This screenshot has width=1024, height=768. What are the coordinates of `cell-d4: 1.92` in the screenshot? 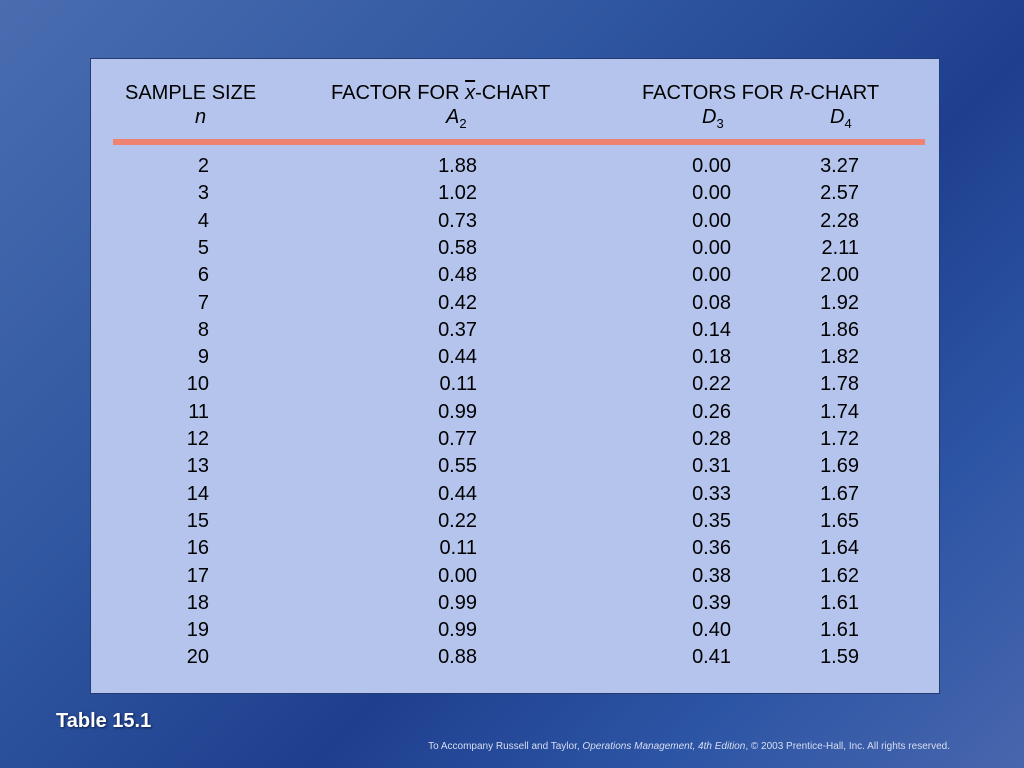 It's located at (839, 302).